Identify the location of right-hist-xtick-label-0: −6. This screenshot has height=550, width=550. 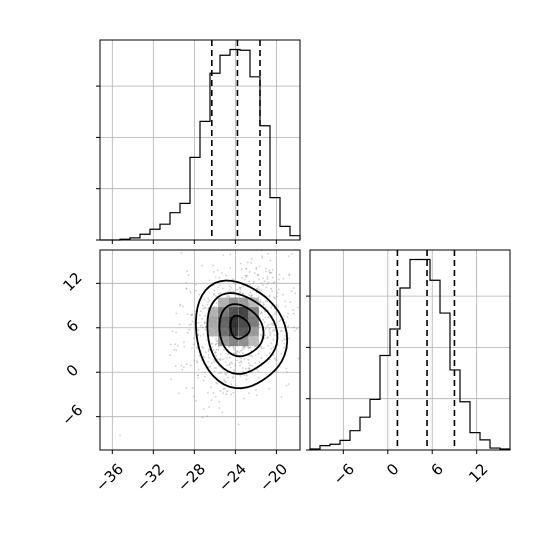
(344, 474).